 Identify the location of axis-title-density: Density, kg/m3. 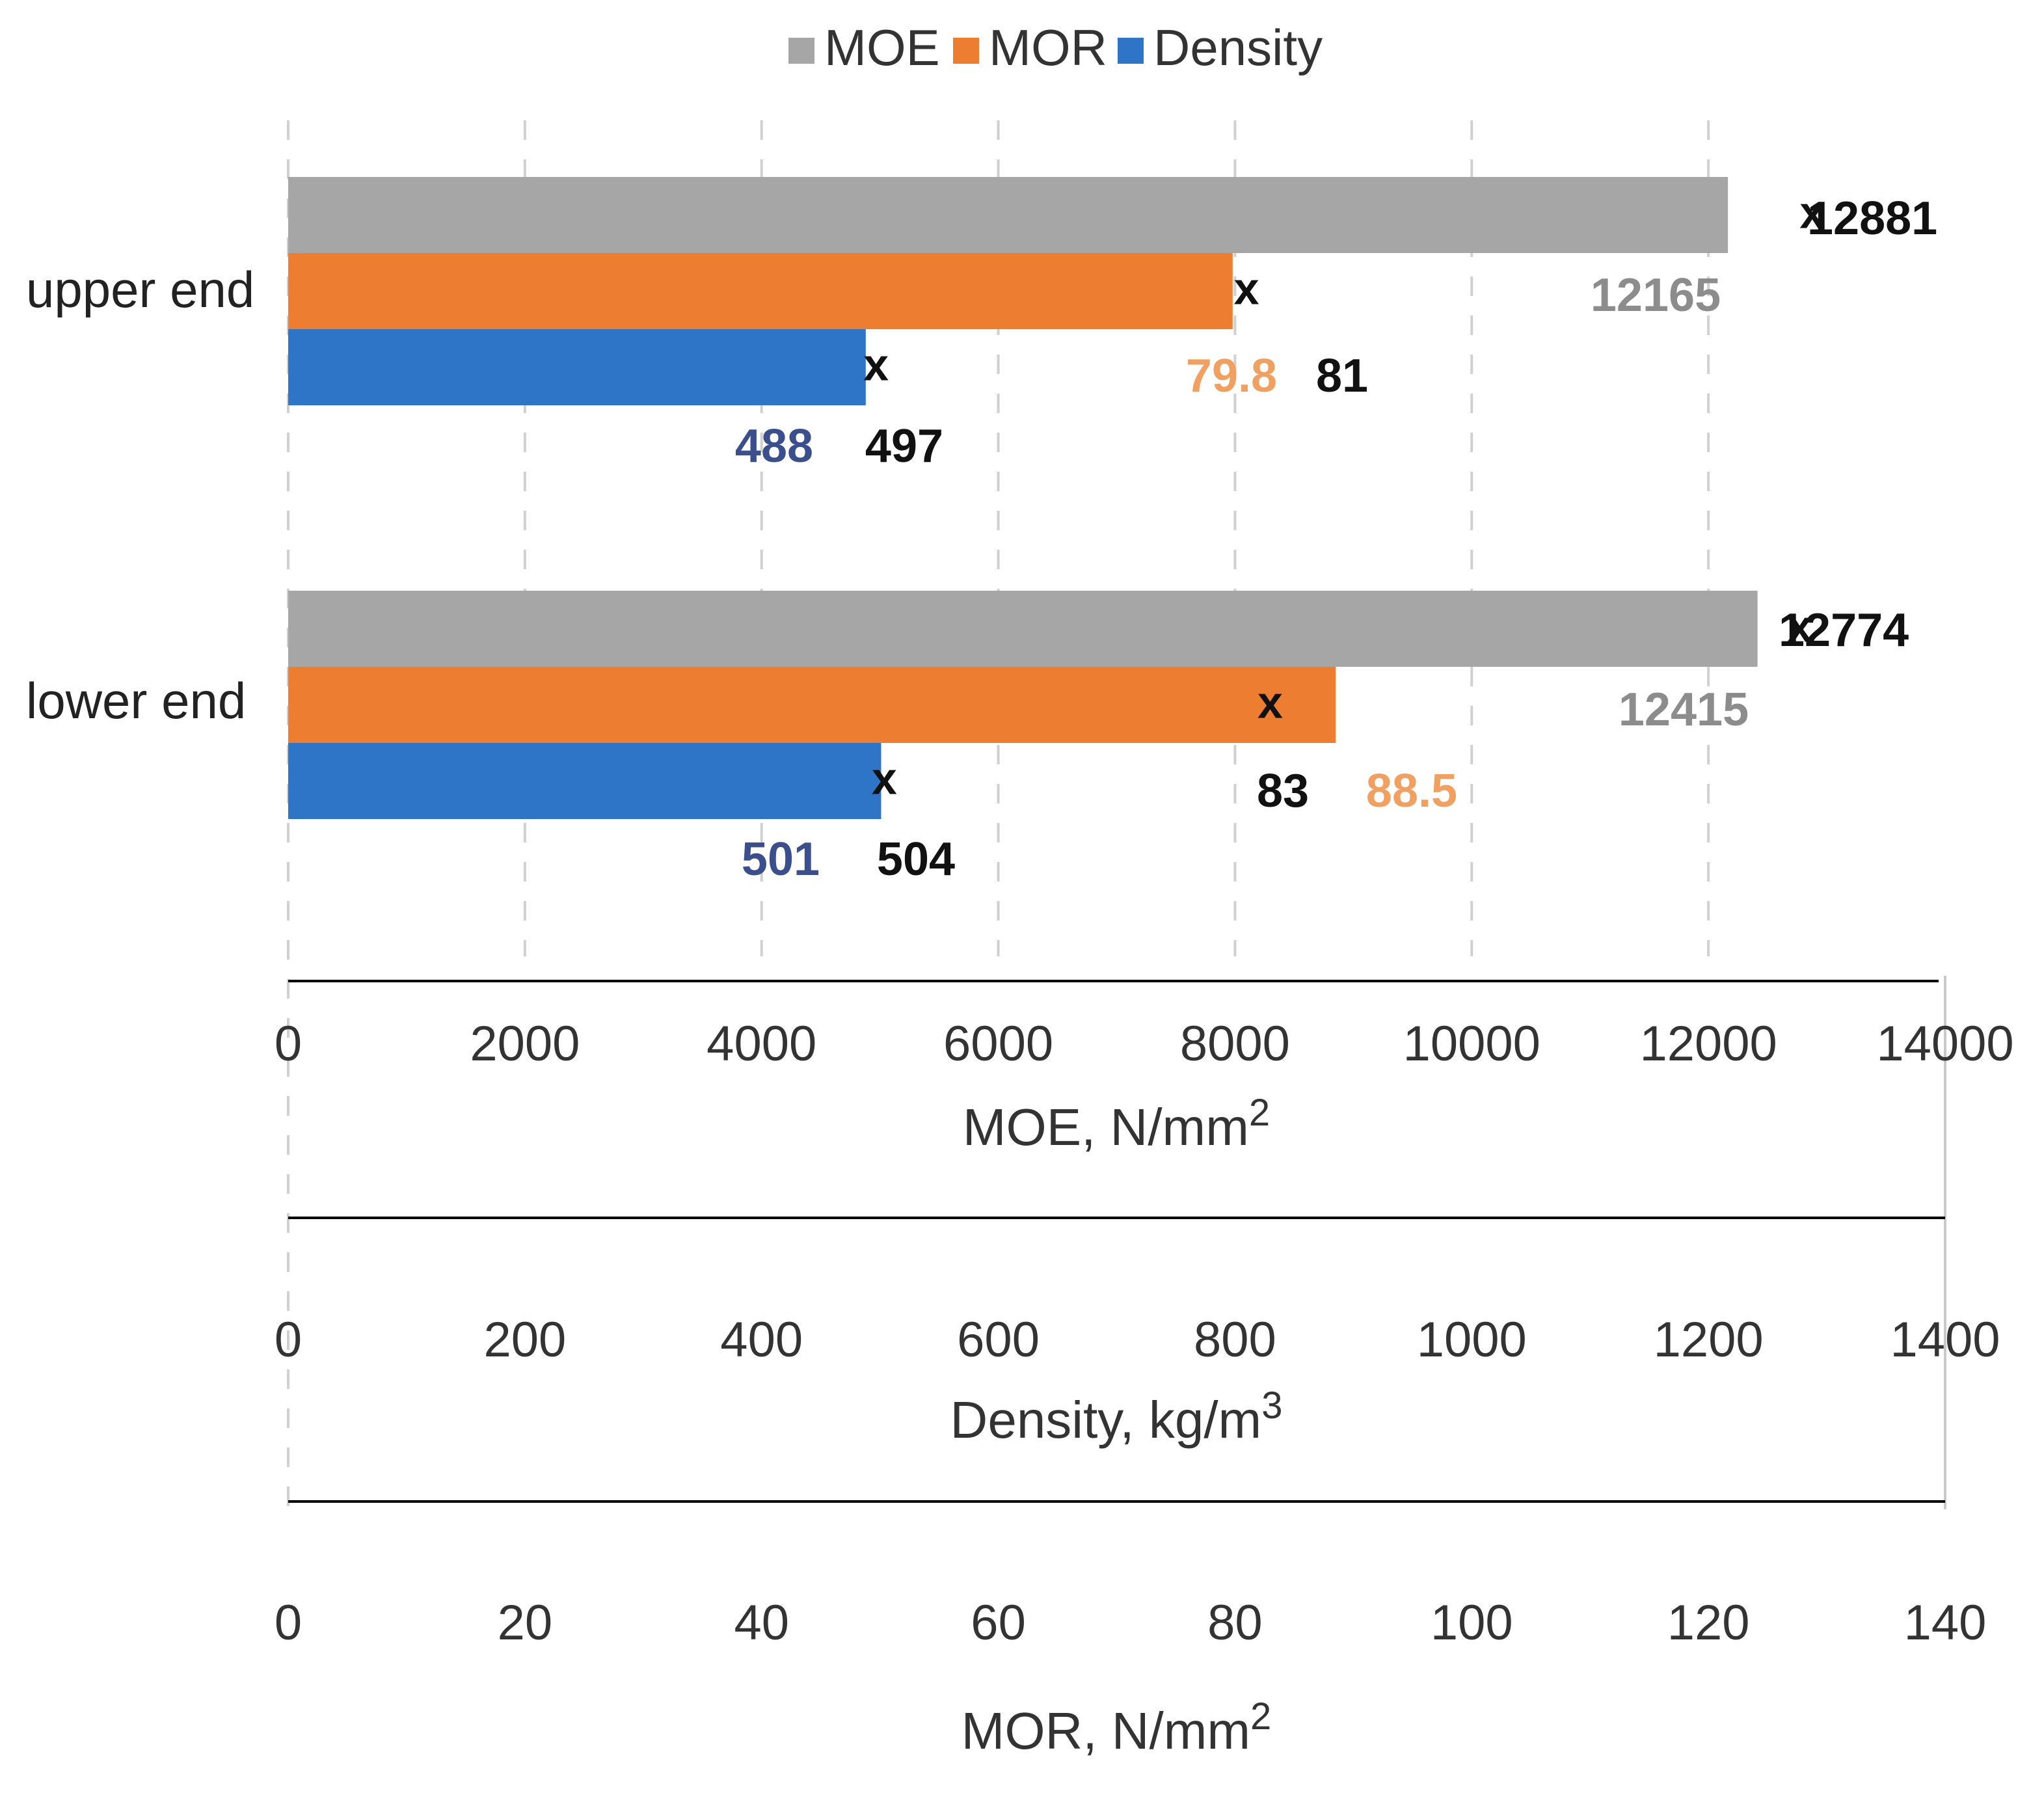
(1116, 1416).